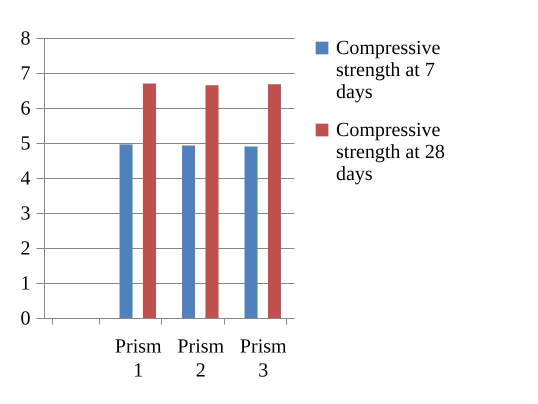 The height and width of the screenshot is (404, 538). What do you see at coordinates (25, 283) in the screenshot?
I see `y-tick-label: 1` at bounding box center [25, 283].